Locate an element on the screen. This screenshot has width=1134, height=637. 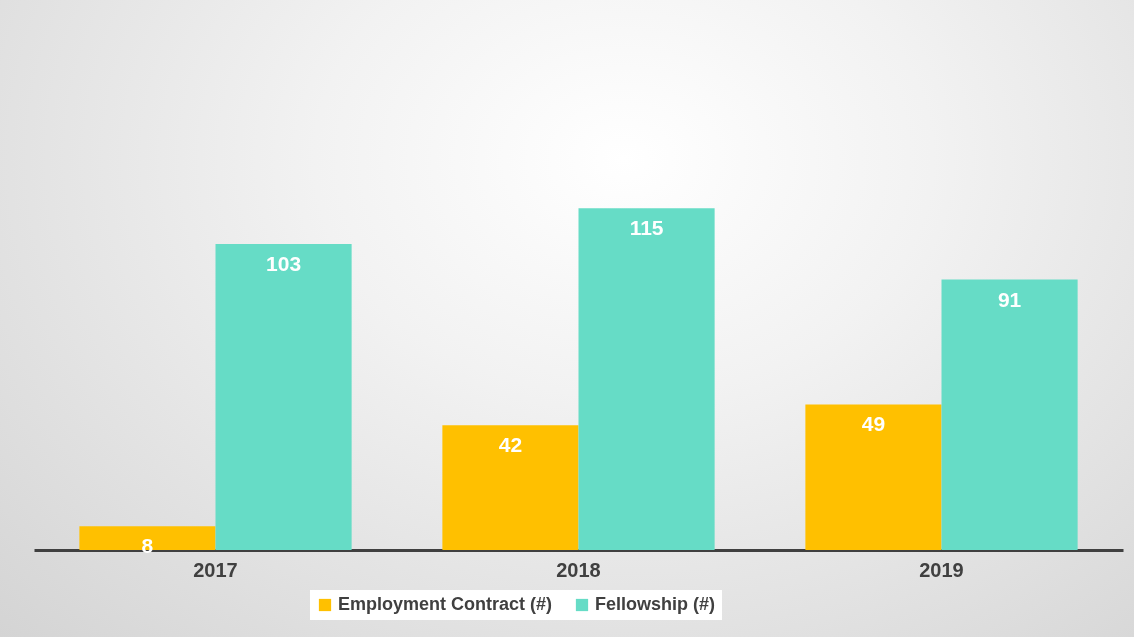
data-label: 103 is located at coordinates (284, 263).